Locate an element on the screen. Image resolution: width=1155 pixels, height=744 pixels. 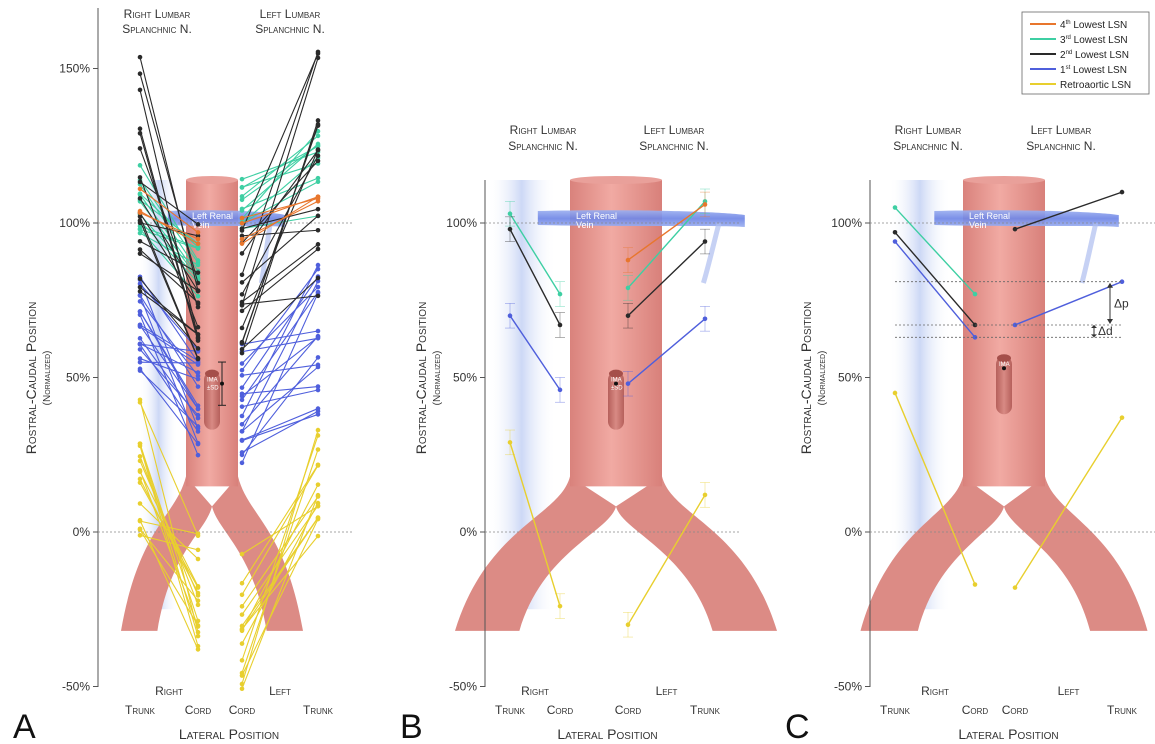
header-right-line1: Right Lumbar is located at coordinates (157, 14).